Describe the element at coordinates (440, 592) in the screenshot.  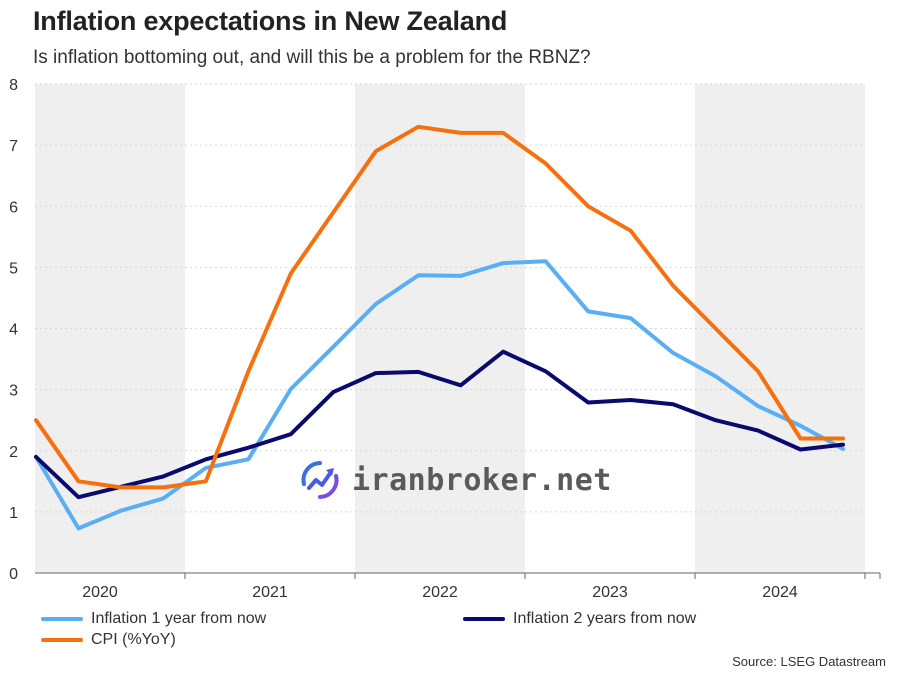
I see `x-tick-label-2022: 2022` at that location.